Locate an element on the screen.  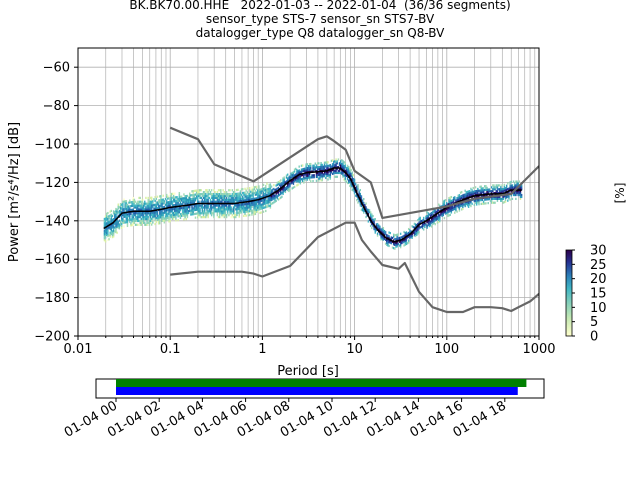
noise-model-low is located at coordinates (354, 267).